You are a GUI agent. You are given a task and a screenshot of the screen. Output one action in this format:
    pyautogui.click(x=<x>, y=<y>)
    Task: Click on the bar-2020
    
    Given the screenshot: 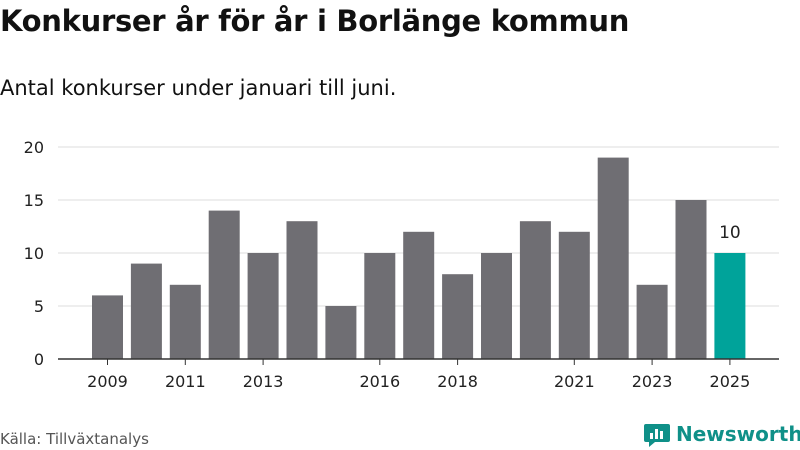 What is the action you would take?
    pyautogui.click(x=535, y=290)
    